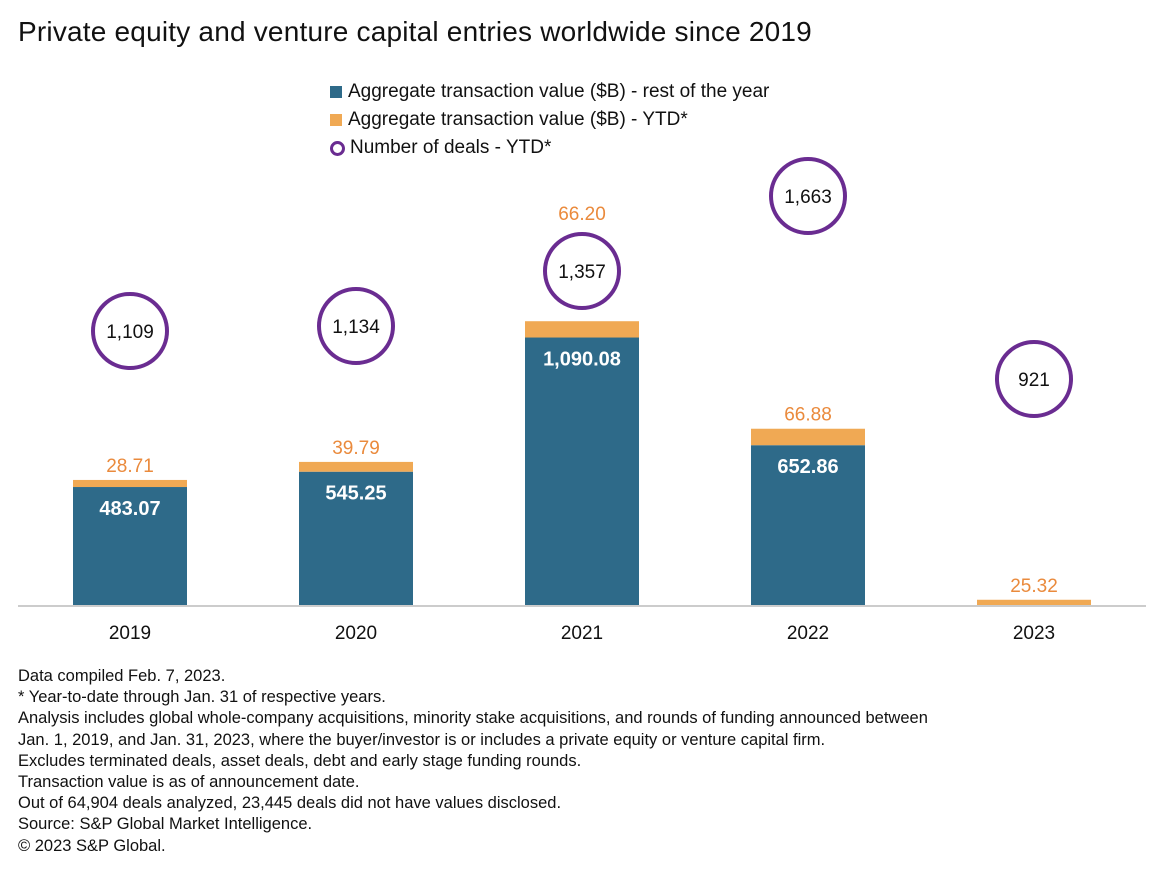  Describe the element at coordinates (122, 676) in the screenshot. I see `note-line: Data compiled Feb. 7, 2023.` at that location.